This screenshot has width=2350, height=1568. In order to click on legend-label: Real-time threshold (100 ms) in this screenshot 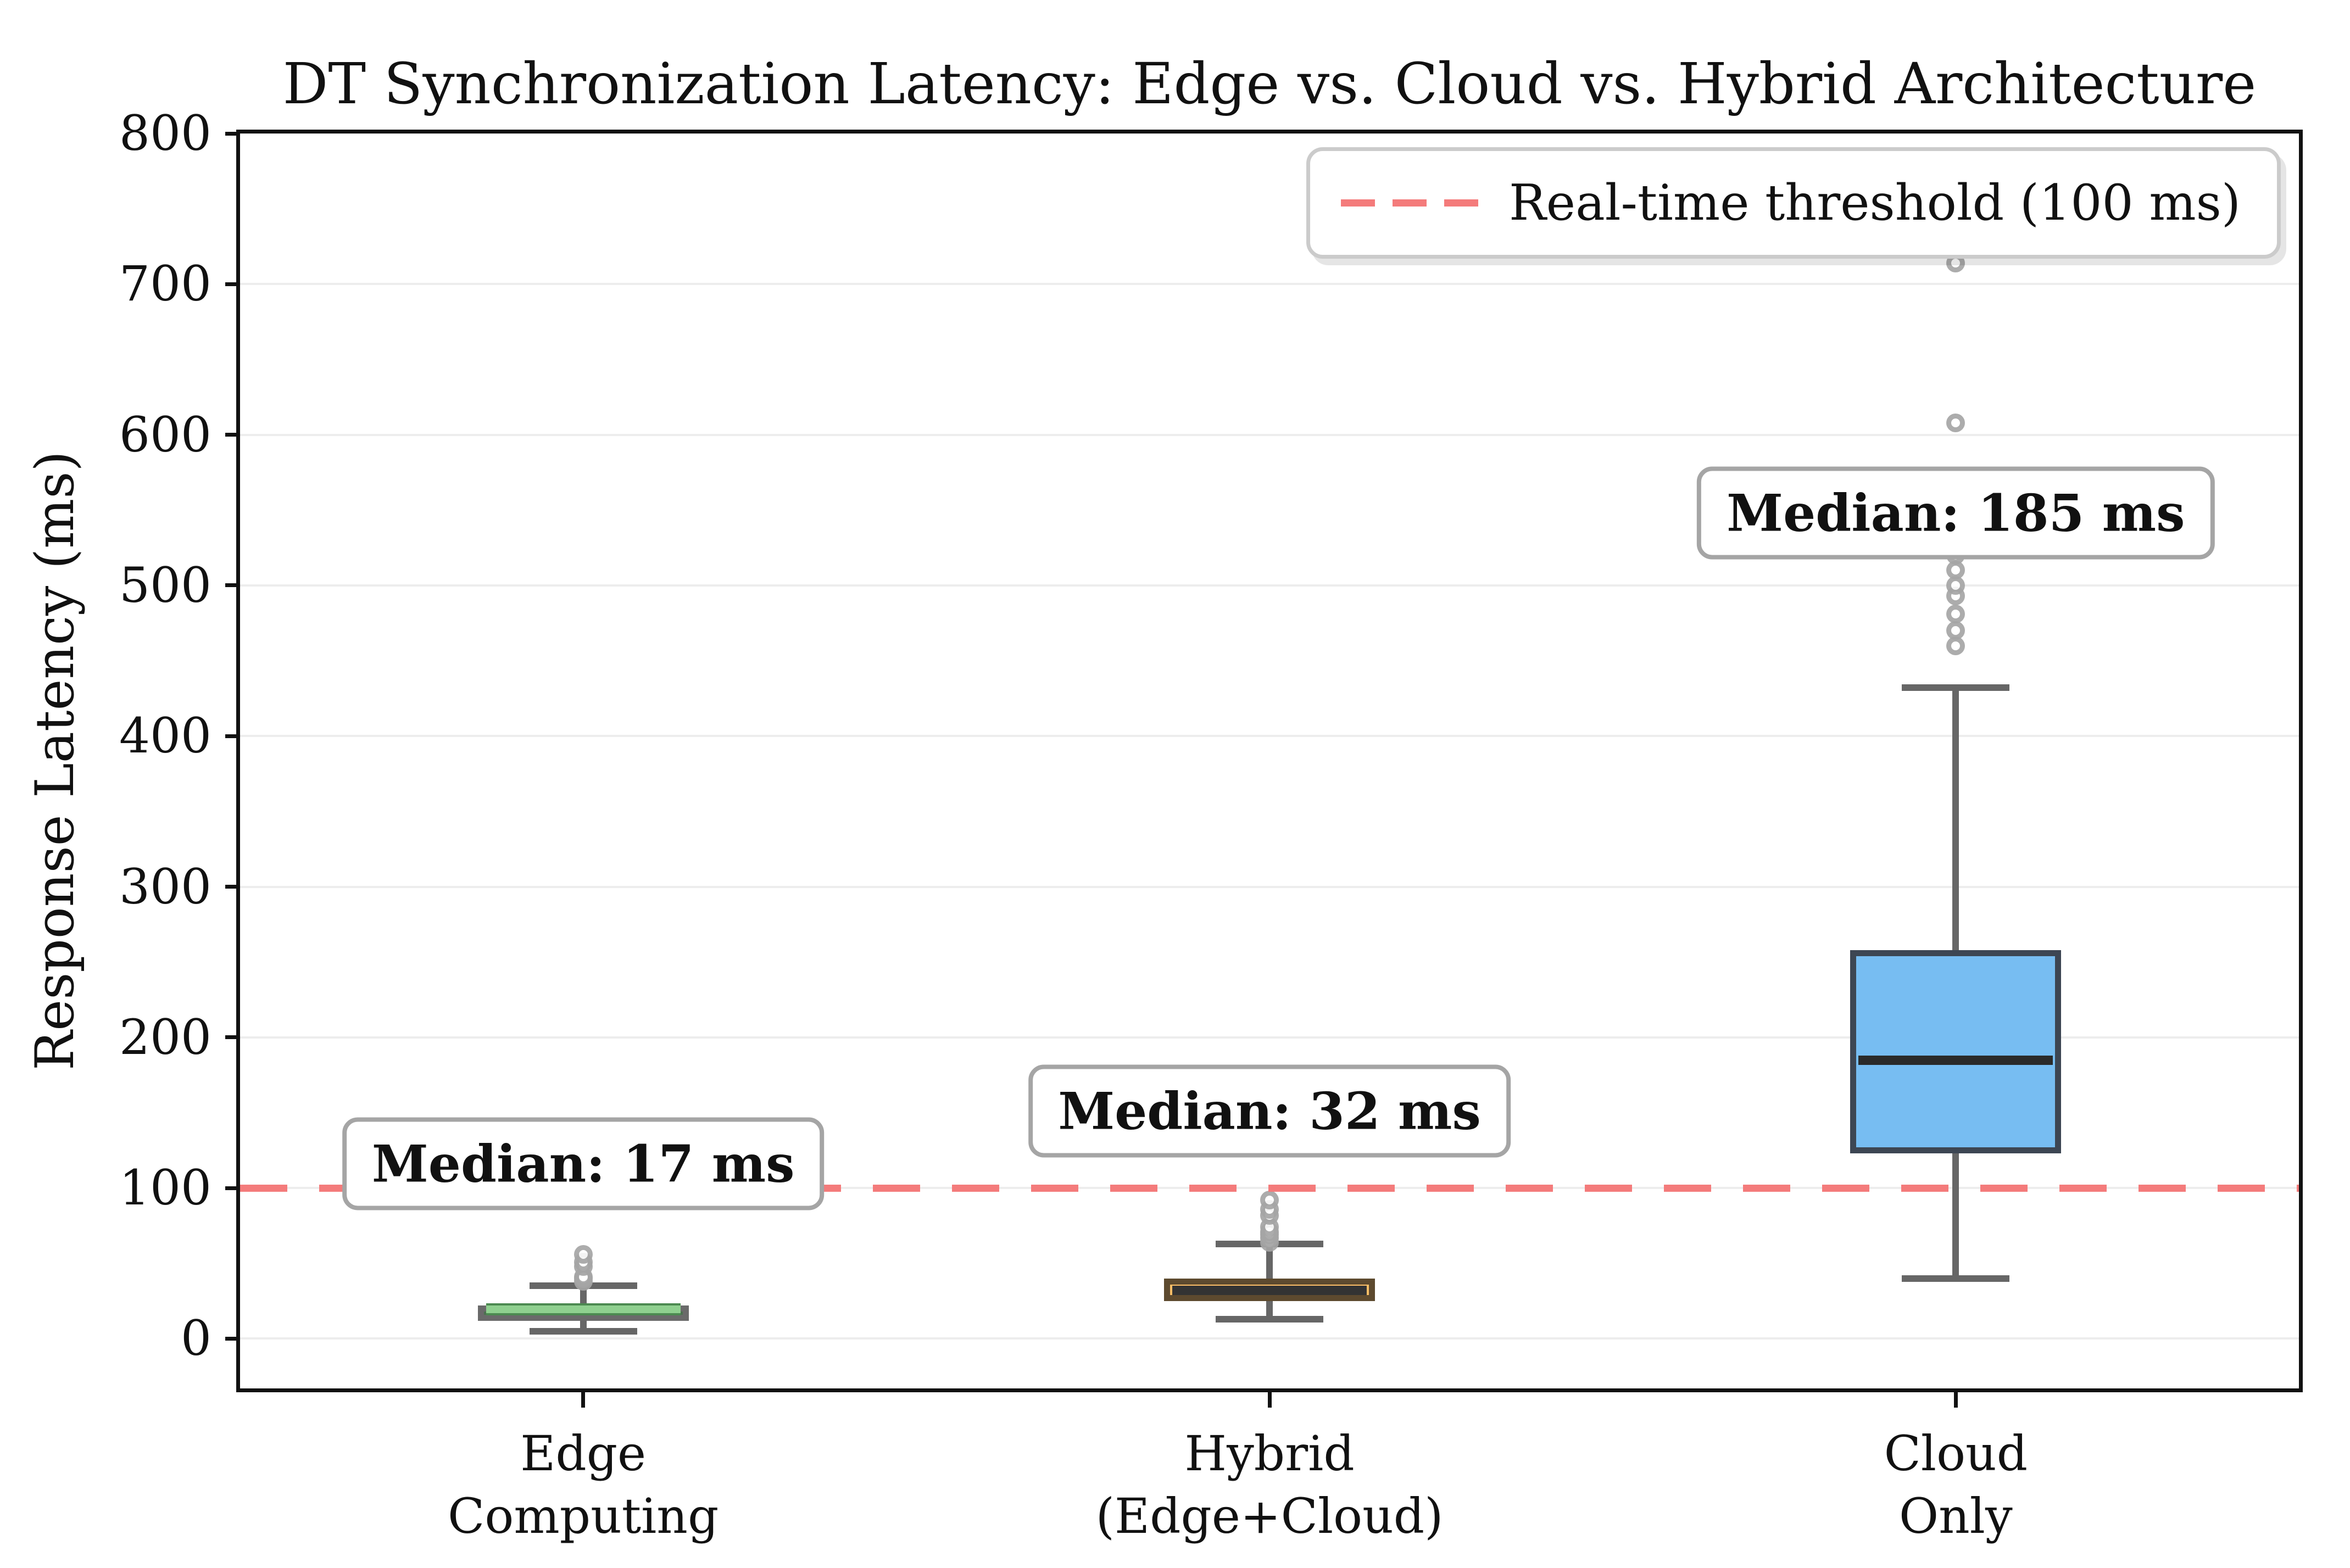, I will do `click(1875, 203)`.